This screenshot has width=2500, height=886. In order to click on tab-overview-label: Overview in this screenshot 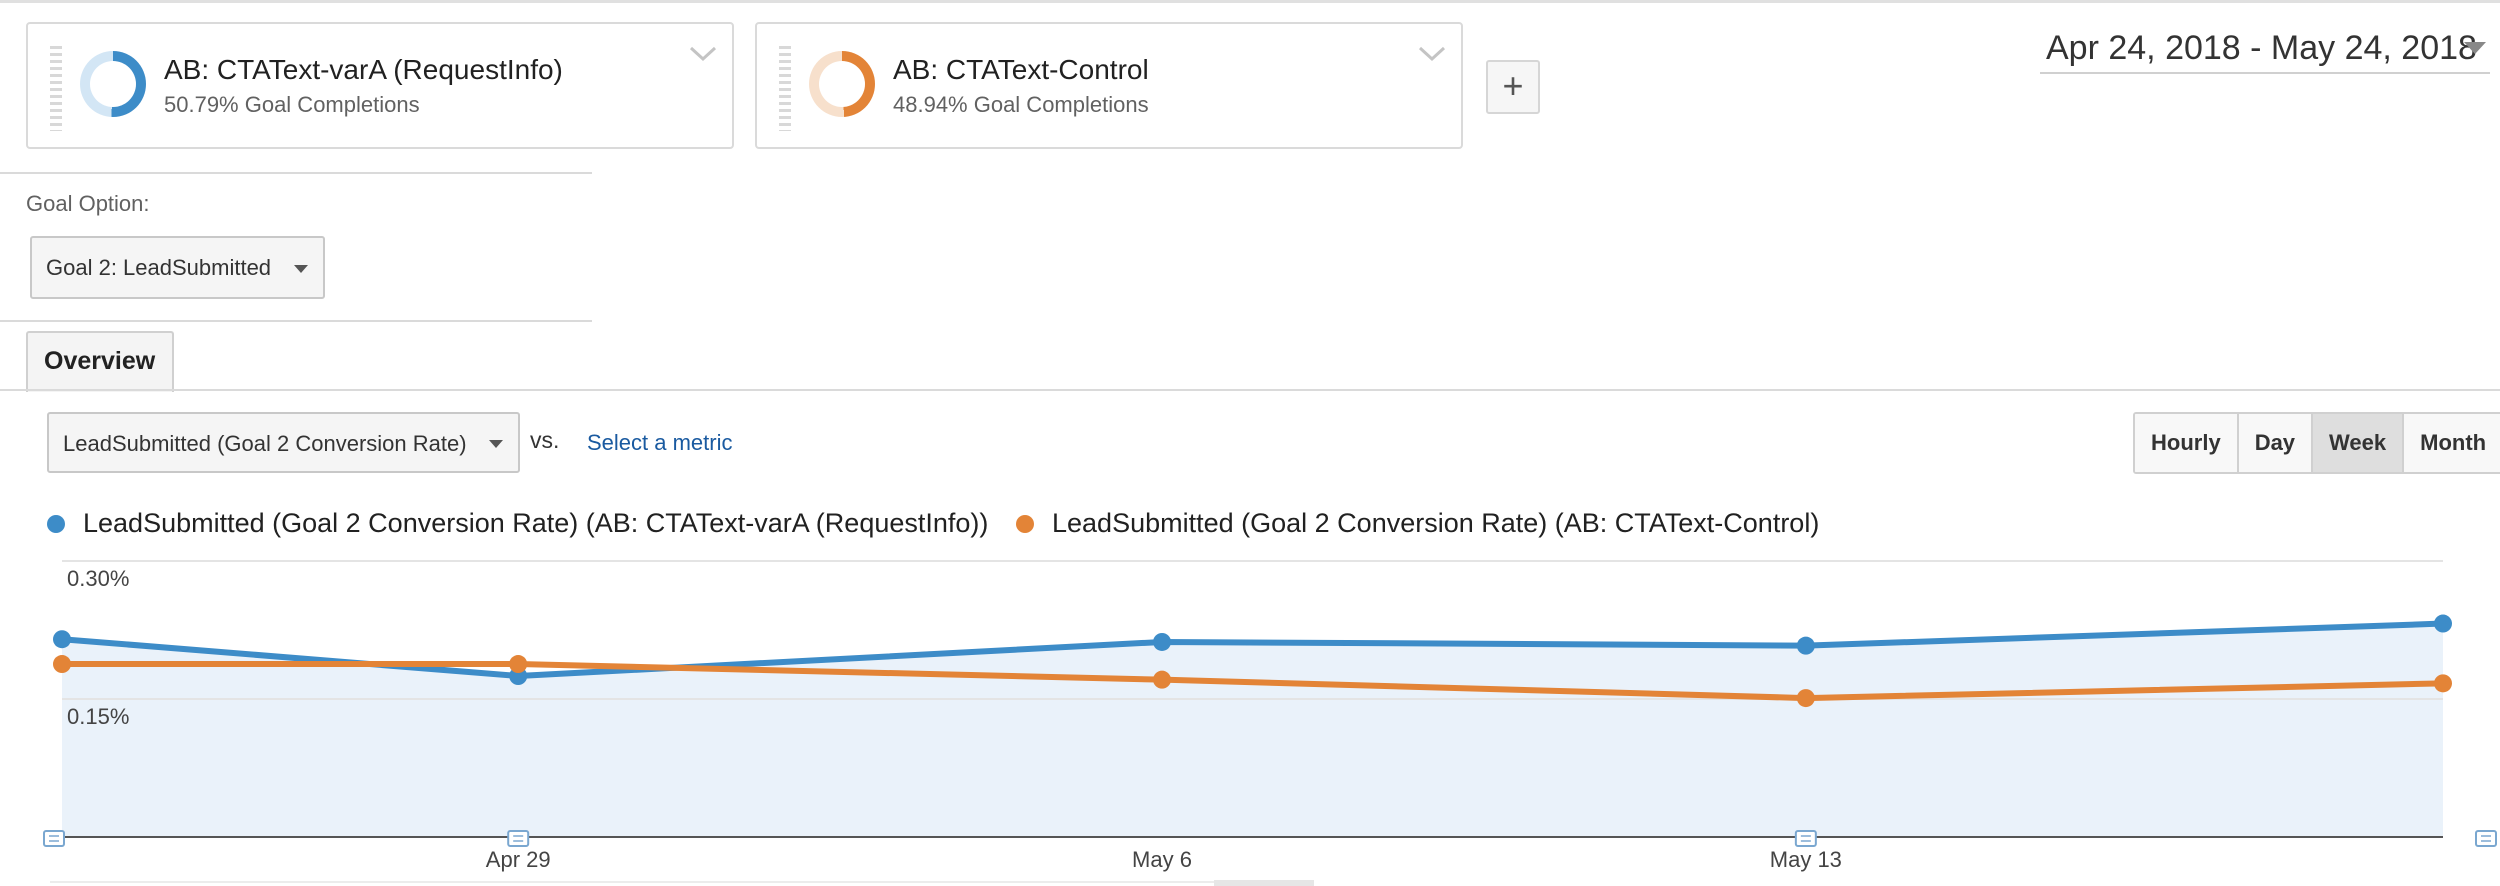, I will do `click(100, 361)`.